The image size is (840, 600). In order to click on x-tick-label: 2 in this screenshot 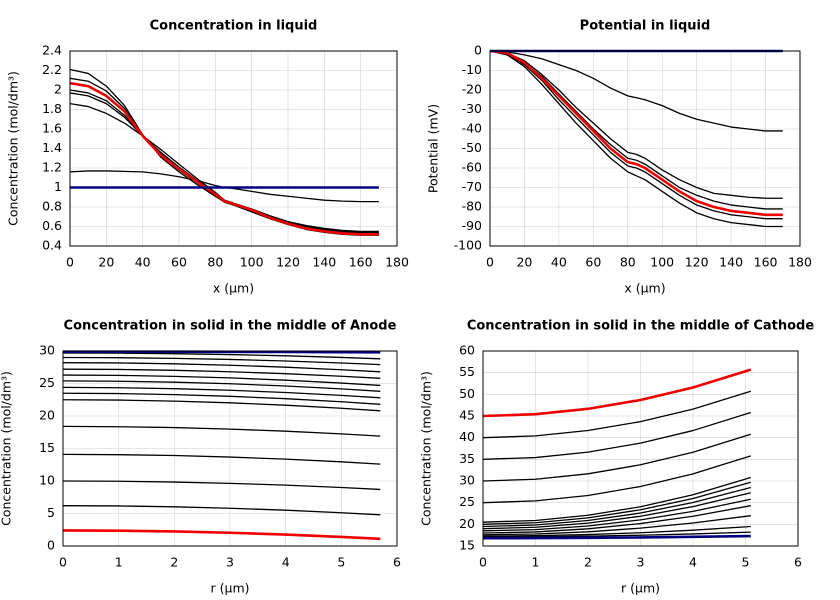, I will do `click(588, 562)`.